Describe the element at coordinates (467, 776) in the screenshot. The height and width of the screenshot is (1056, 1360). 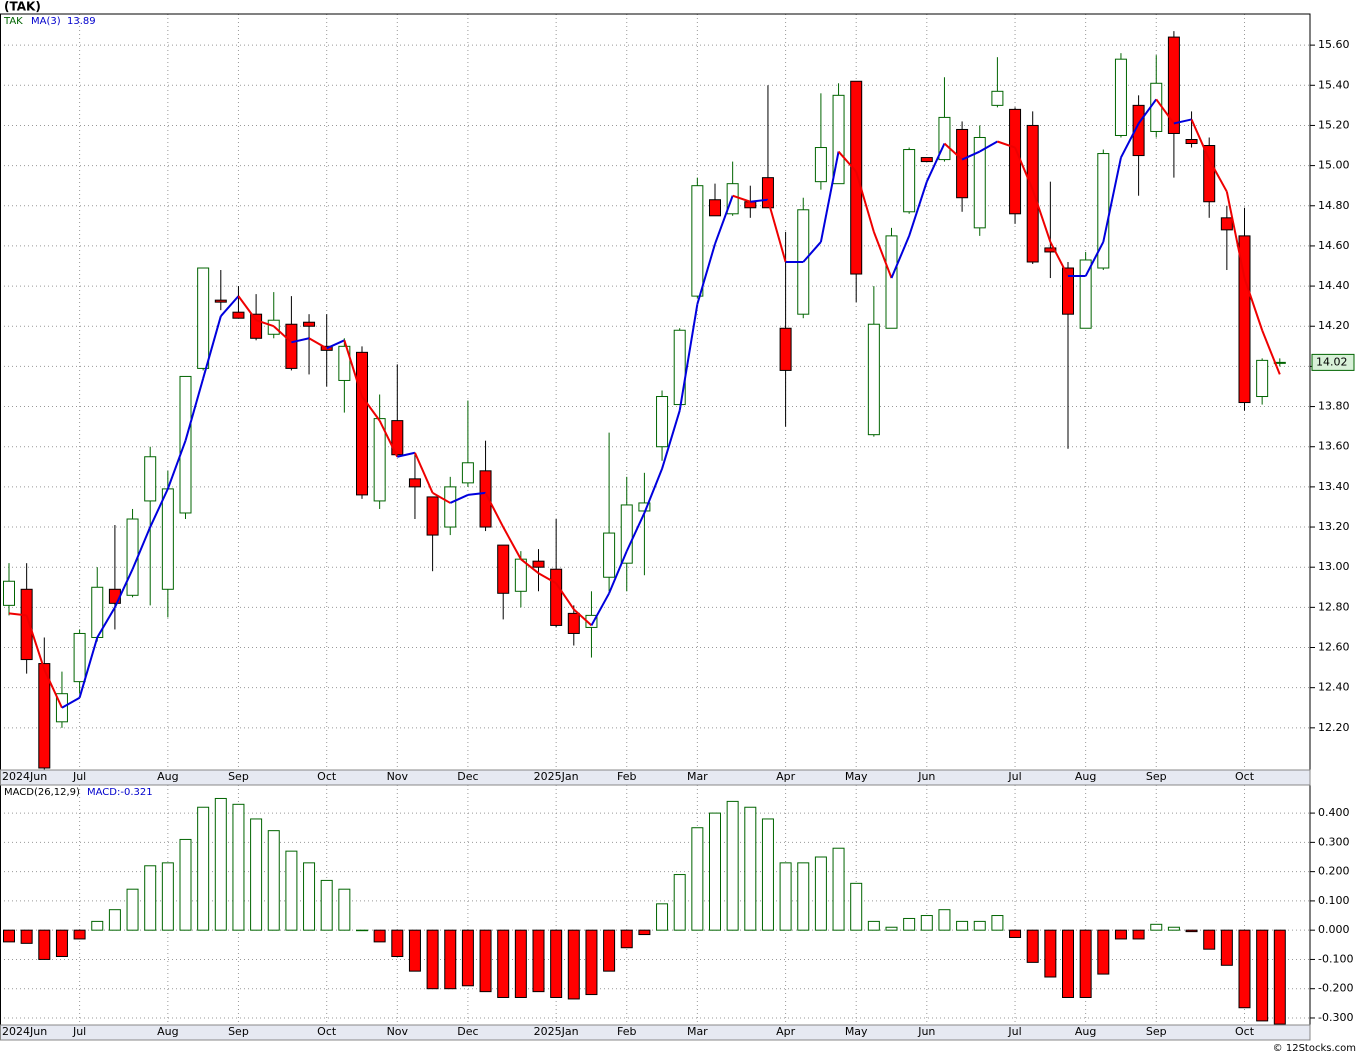
I see `x-tick-label: Dec` at that location.